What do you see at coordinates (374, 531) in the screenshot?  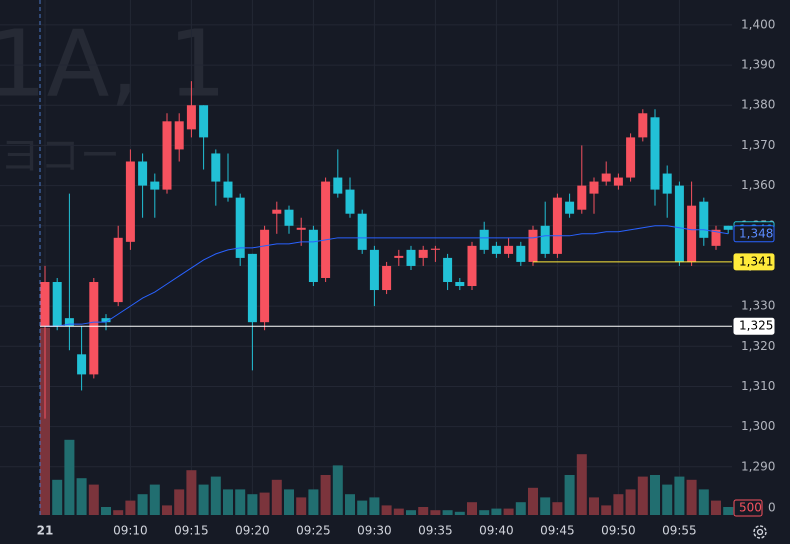 I see `x-tick-label: 09:30` at bounding box center [374, 531].